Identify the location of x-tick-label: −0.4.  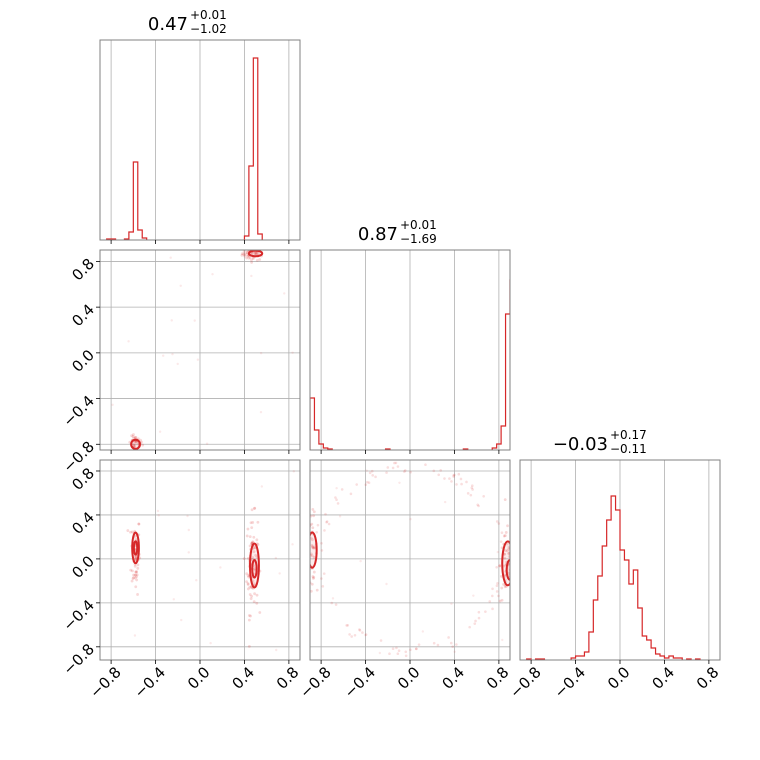
(570, 682).